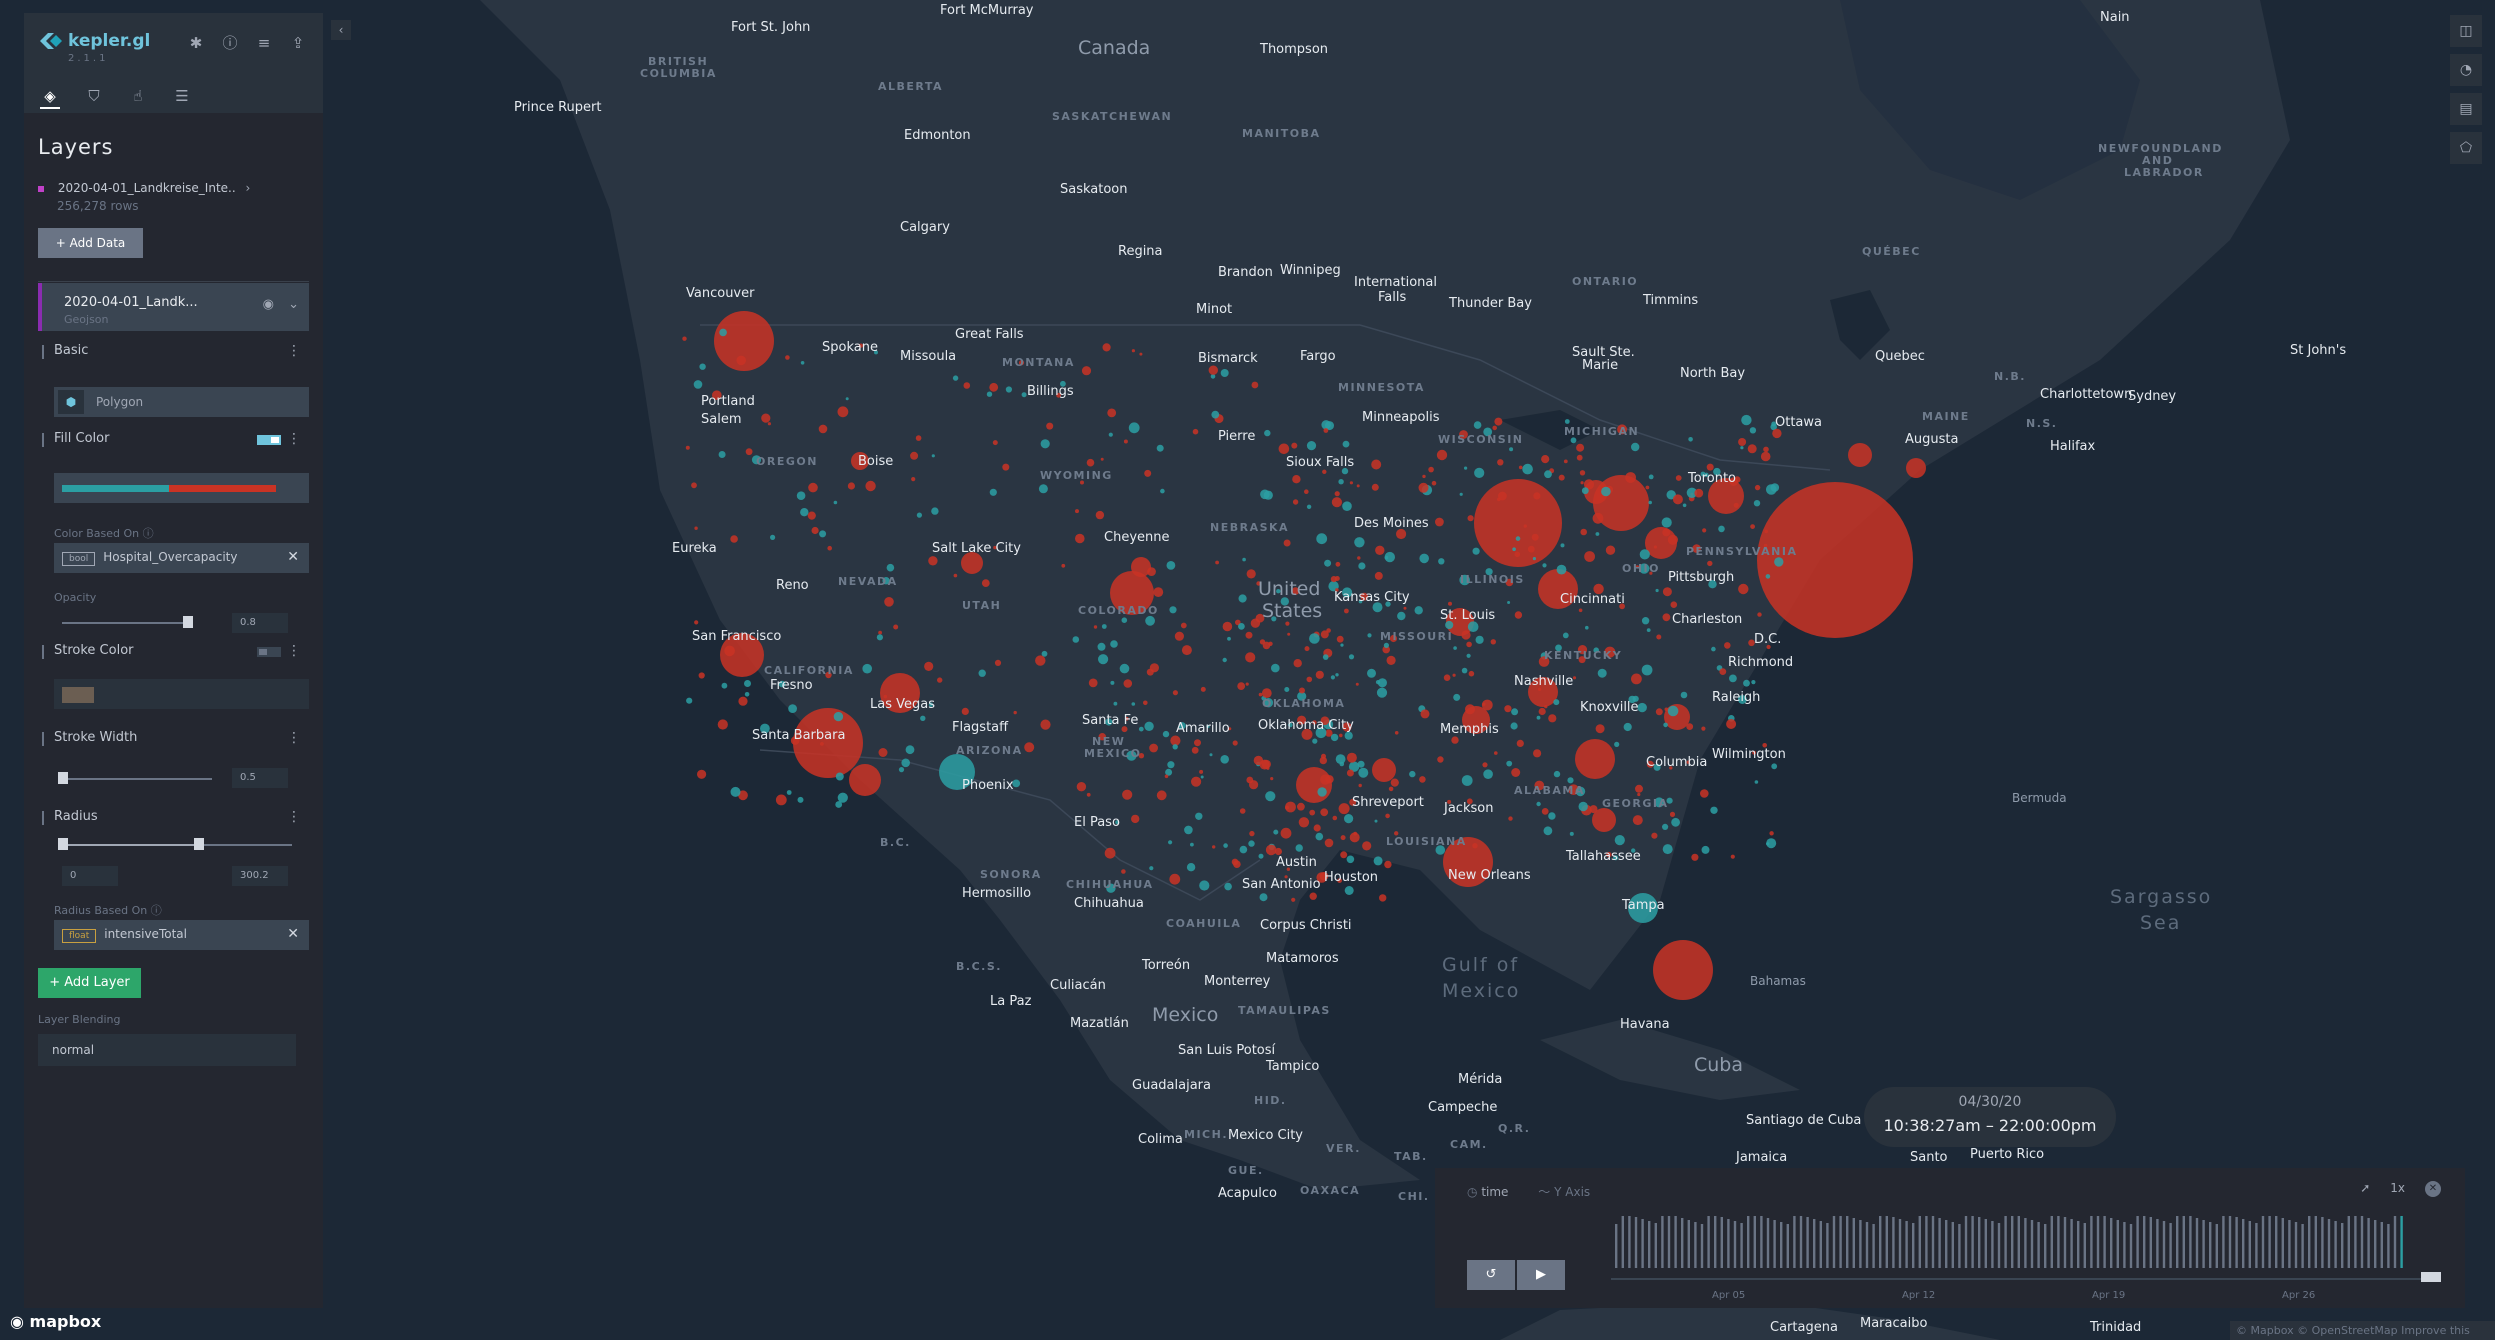  I want to click on database-icon: ≡, so click(264, 43).